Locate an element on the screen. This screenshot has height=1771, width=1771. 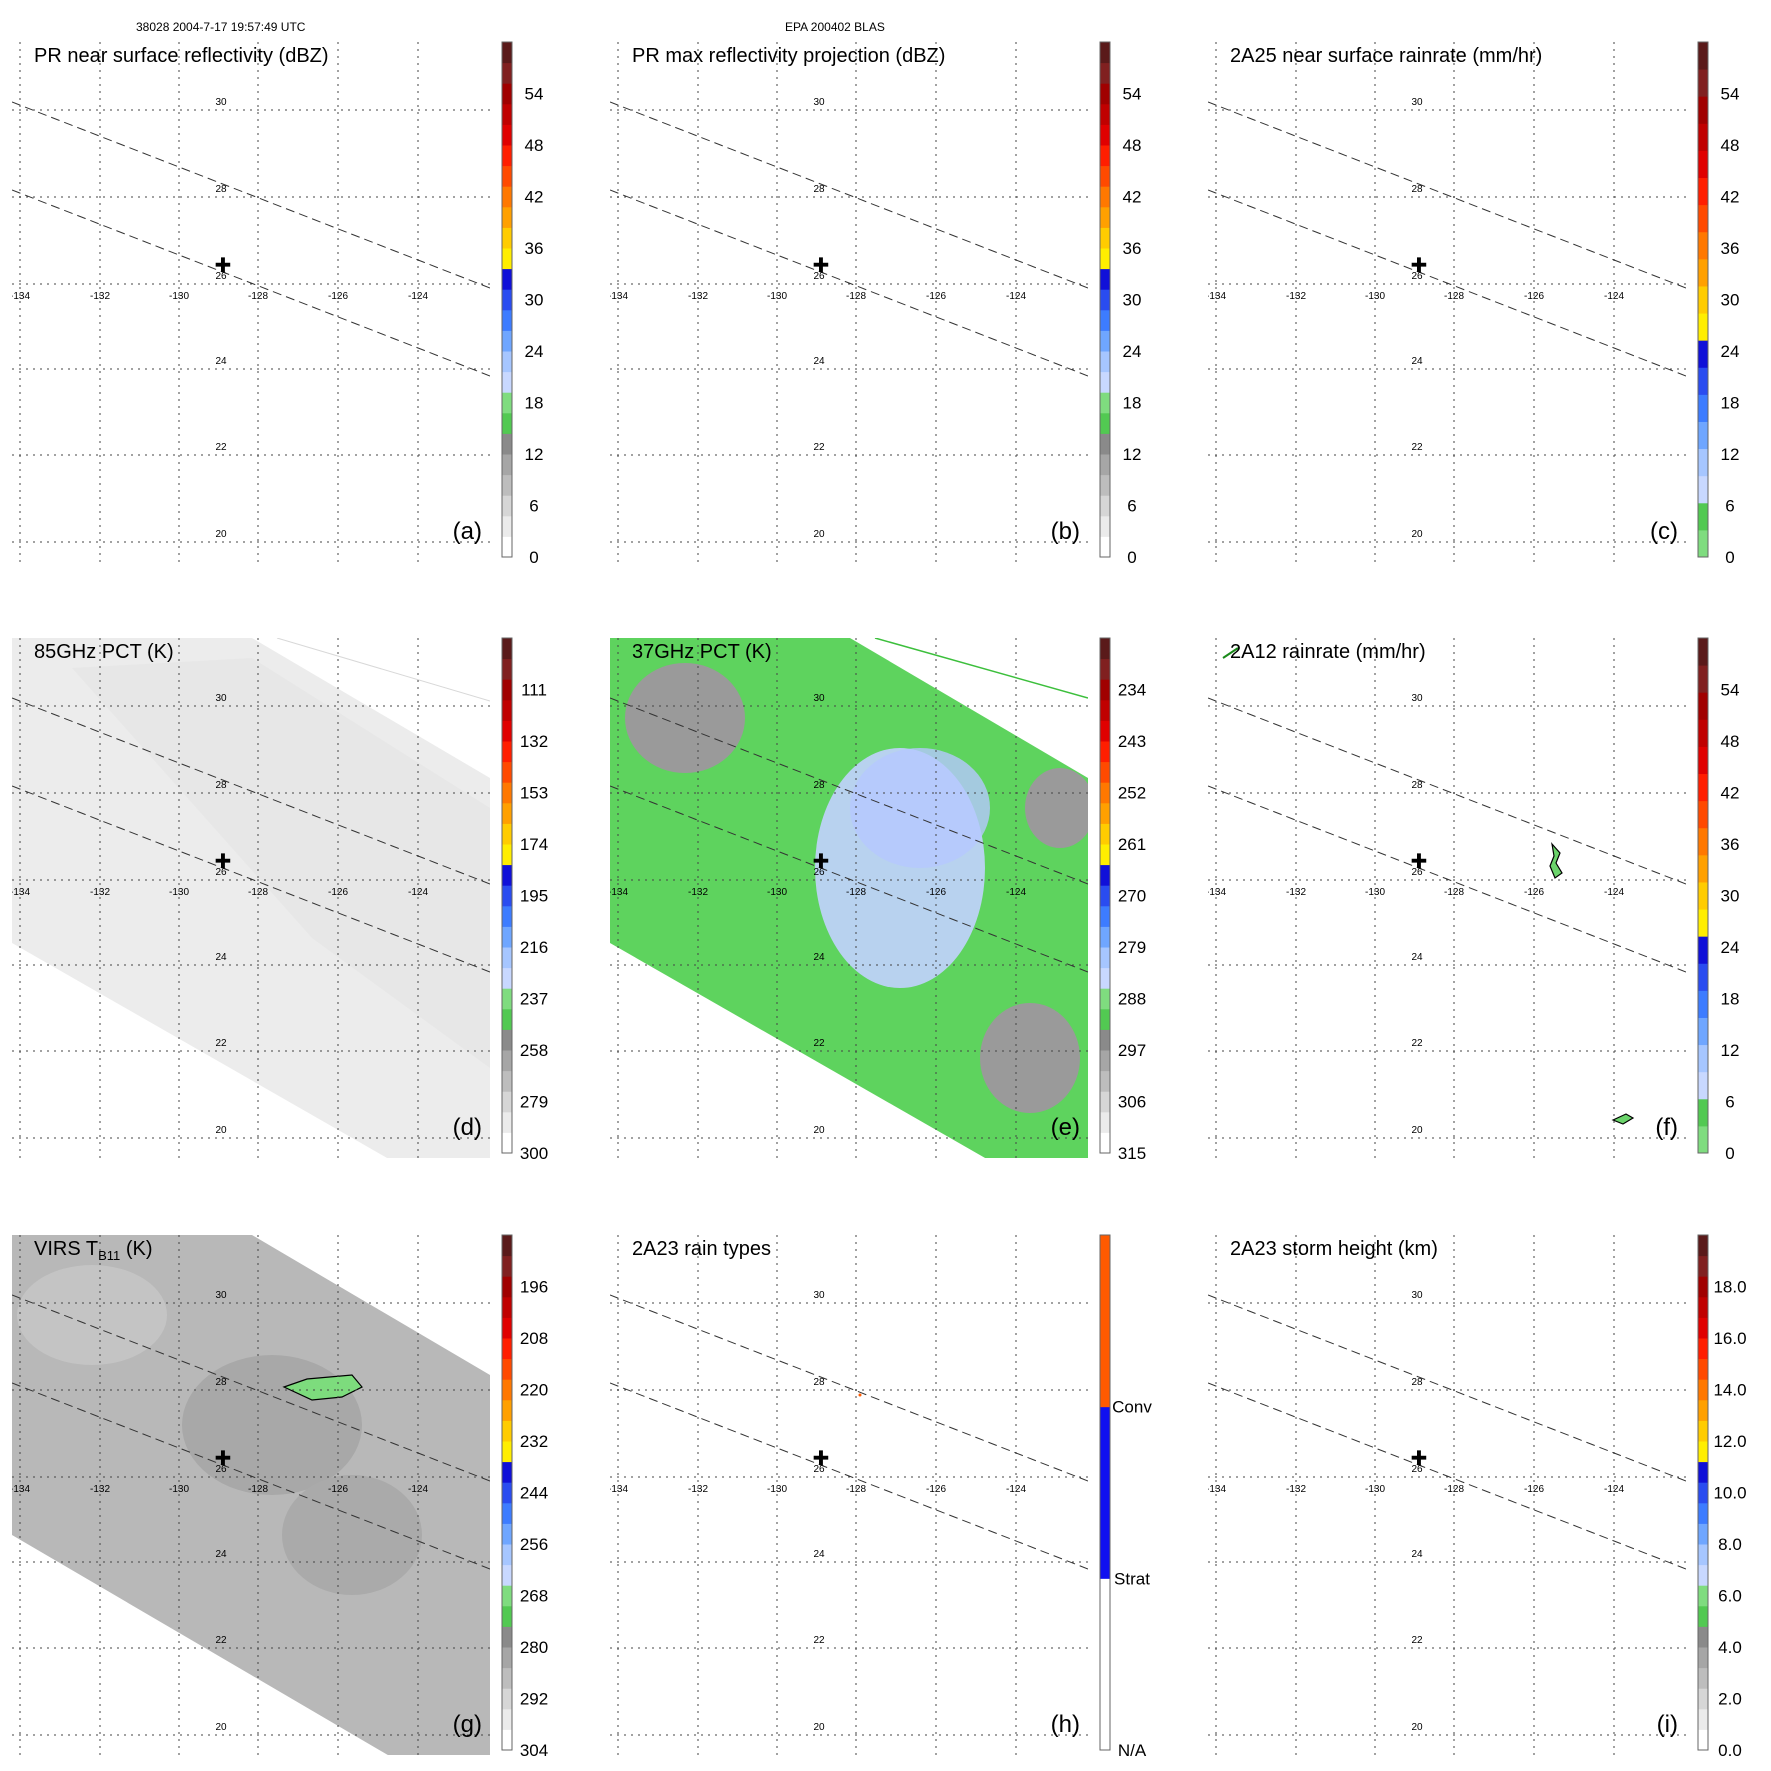
colorbar-frame is located at coordinates (1703, 1492).